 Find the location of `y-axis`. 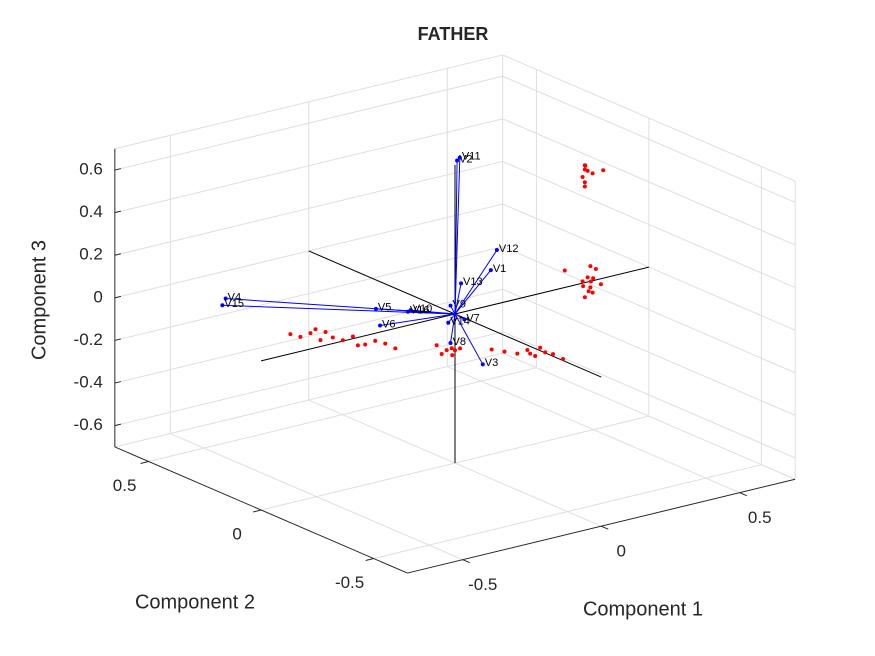

y-axis is located at coordinates (261, 510).